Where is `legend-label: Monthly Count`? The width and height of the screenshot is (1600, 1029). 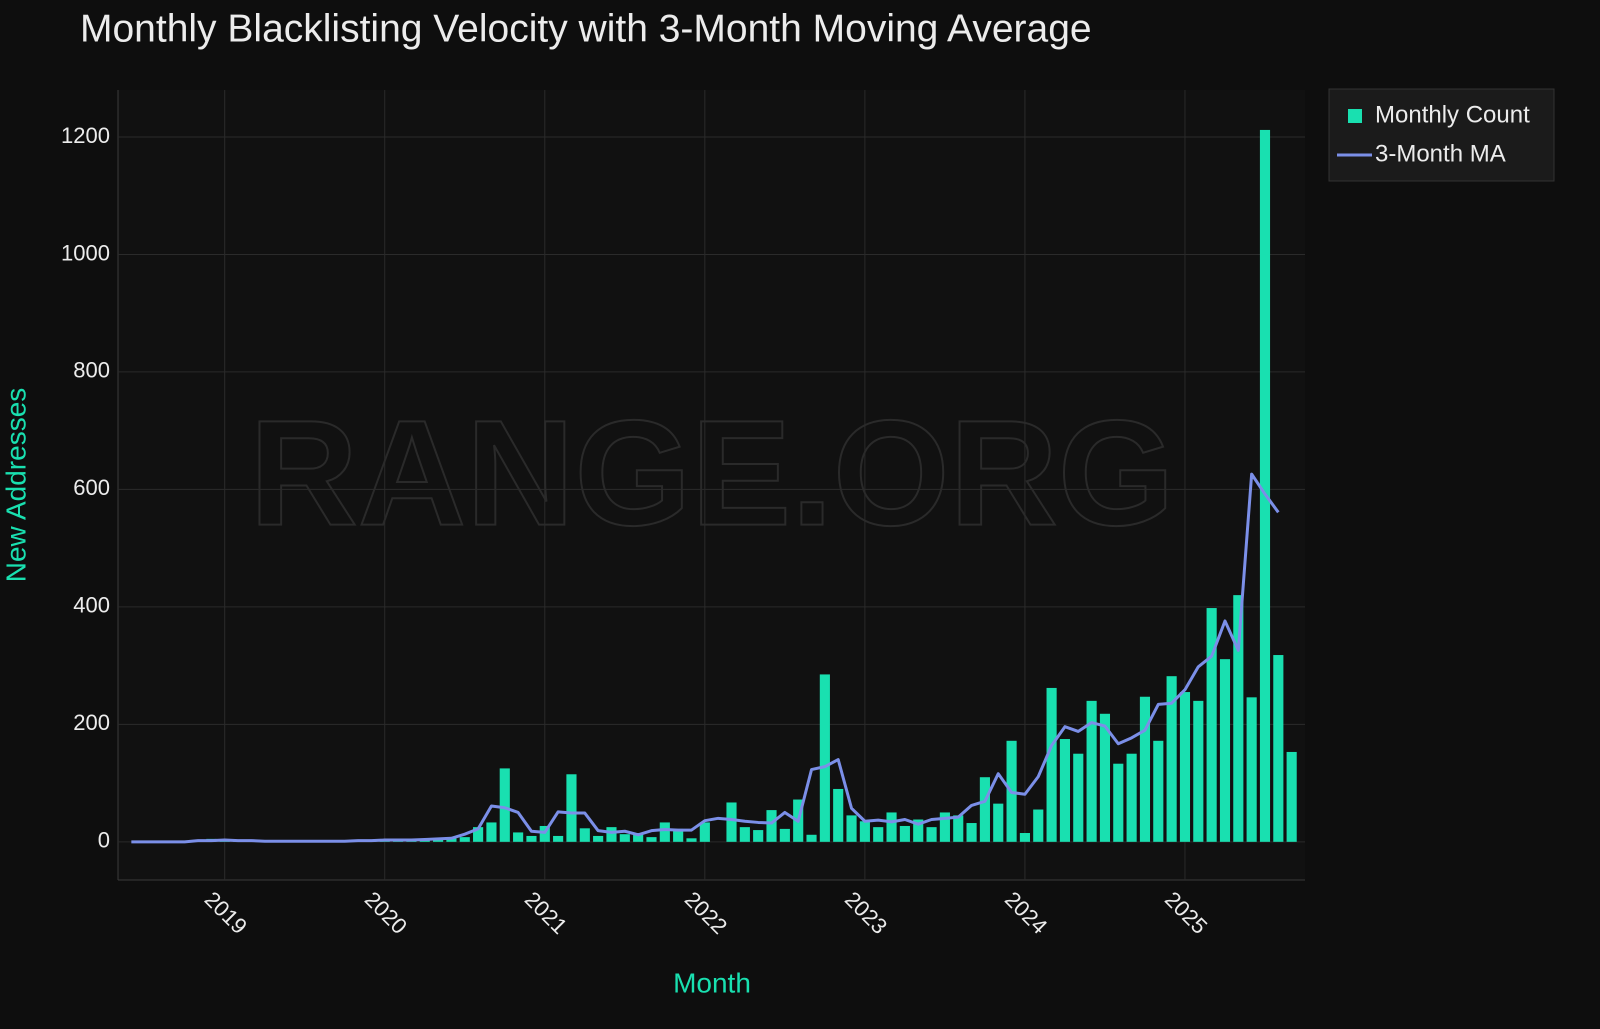
legend-label: Monthly Count is located at coordinates (1452, 114).